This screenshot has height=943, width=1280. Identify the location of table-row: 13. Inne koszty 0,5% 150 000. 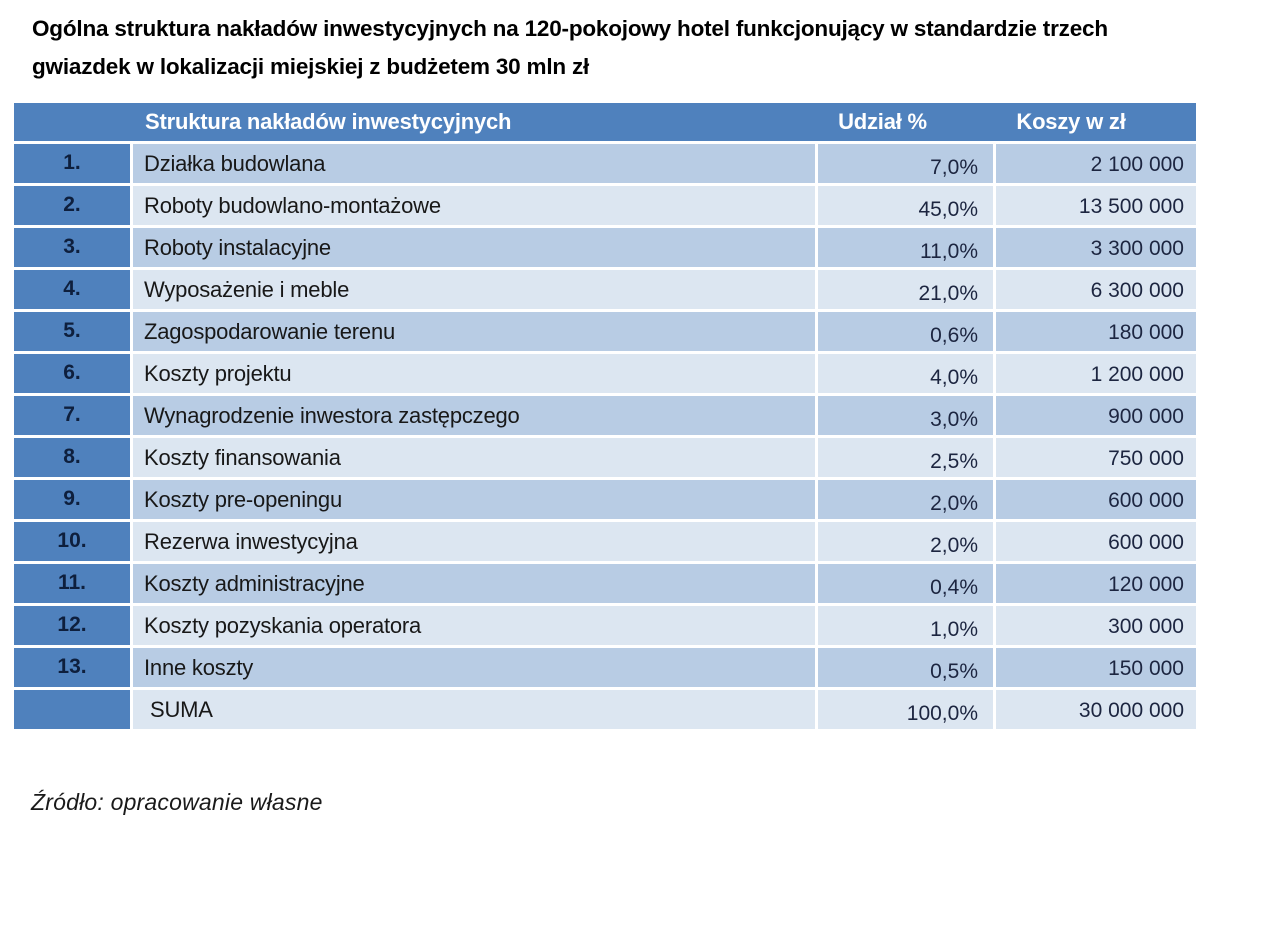
(605, 667).